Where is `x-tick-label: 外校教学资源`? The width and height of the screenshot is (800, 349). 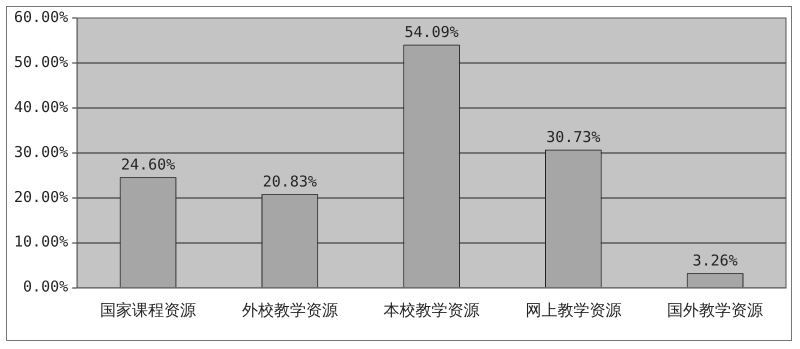
x-tick-label: 外校教学资源 is located at coordinates (290, 310).